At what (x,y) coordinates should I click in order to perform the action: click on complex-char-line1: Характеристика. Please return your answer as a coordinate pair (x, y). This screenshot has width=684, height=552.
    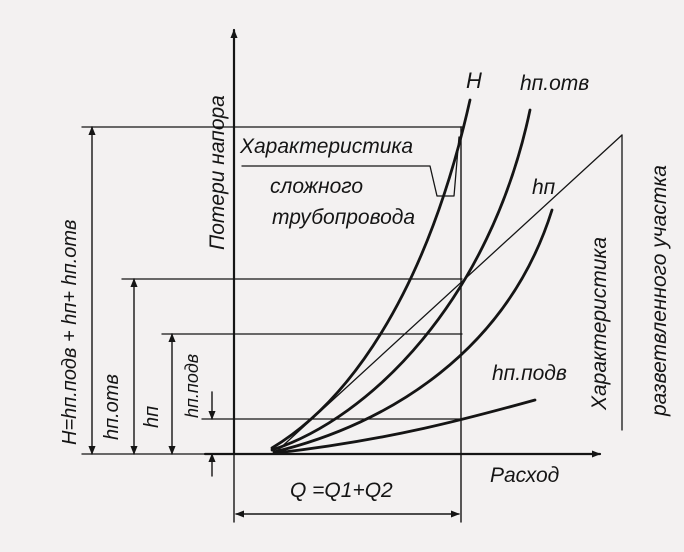
    Looking at the image, I should click on (326, 146).